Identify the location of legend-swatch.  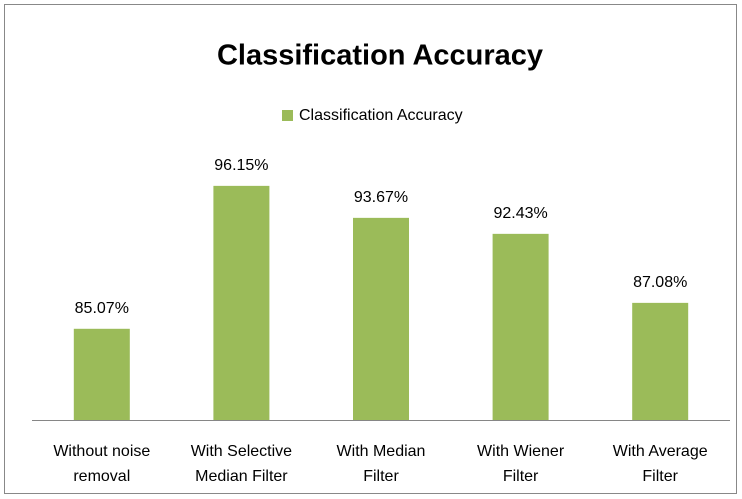
(287, 115).